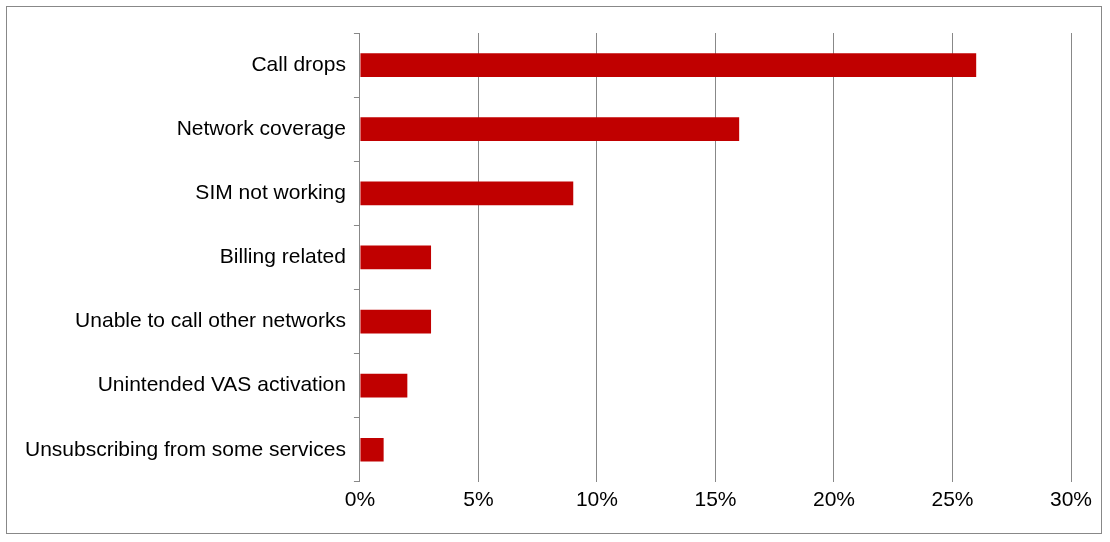  Describe the element at coordinates (833, 499) in the screenshot. I see `x-tick-label: 20%` at that location.